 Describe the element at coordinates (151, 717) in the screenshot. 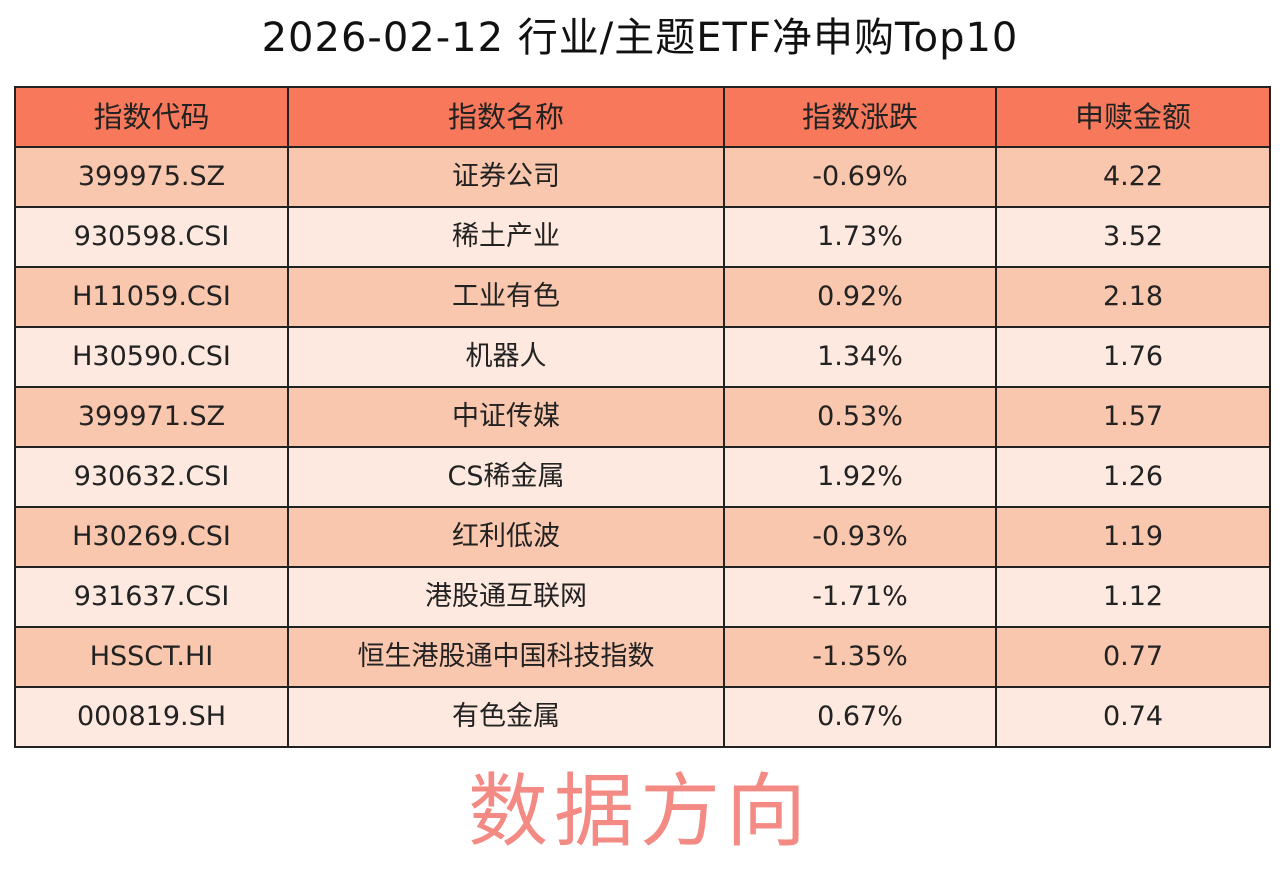

I see `table-cell: 000819.SH` at that location.